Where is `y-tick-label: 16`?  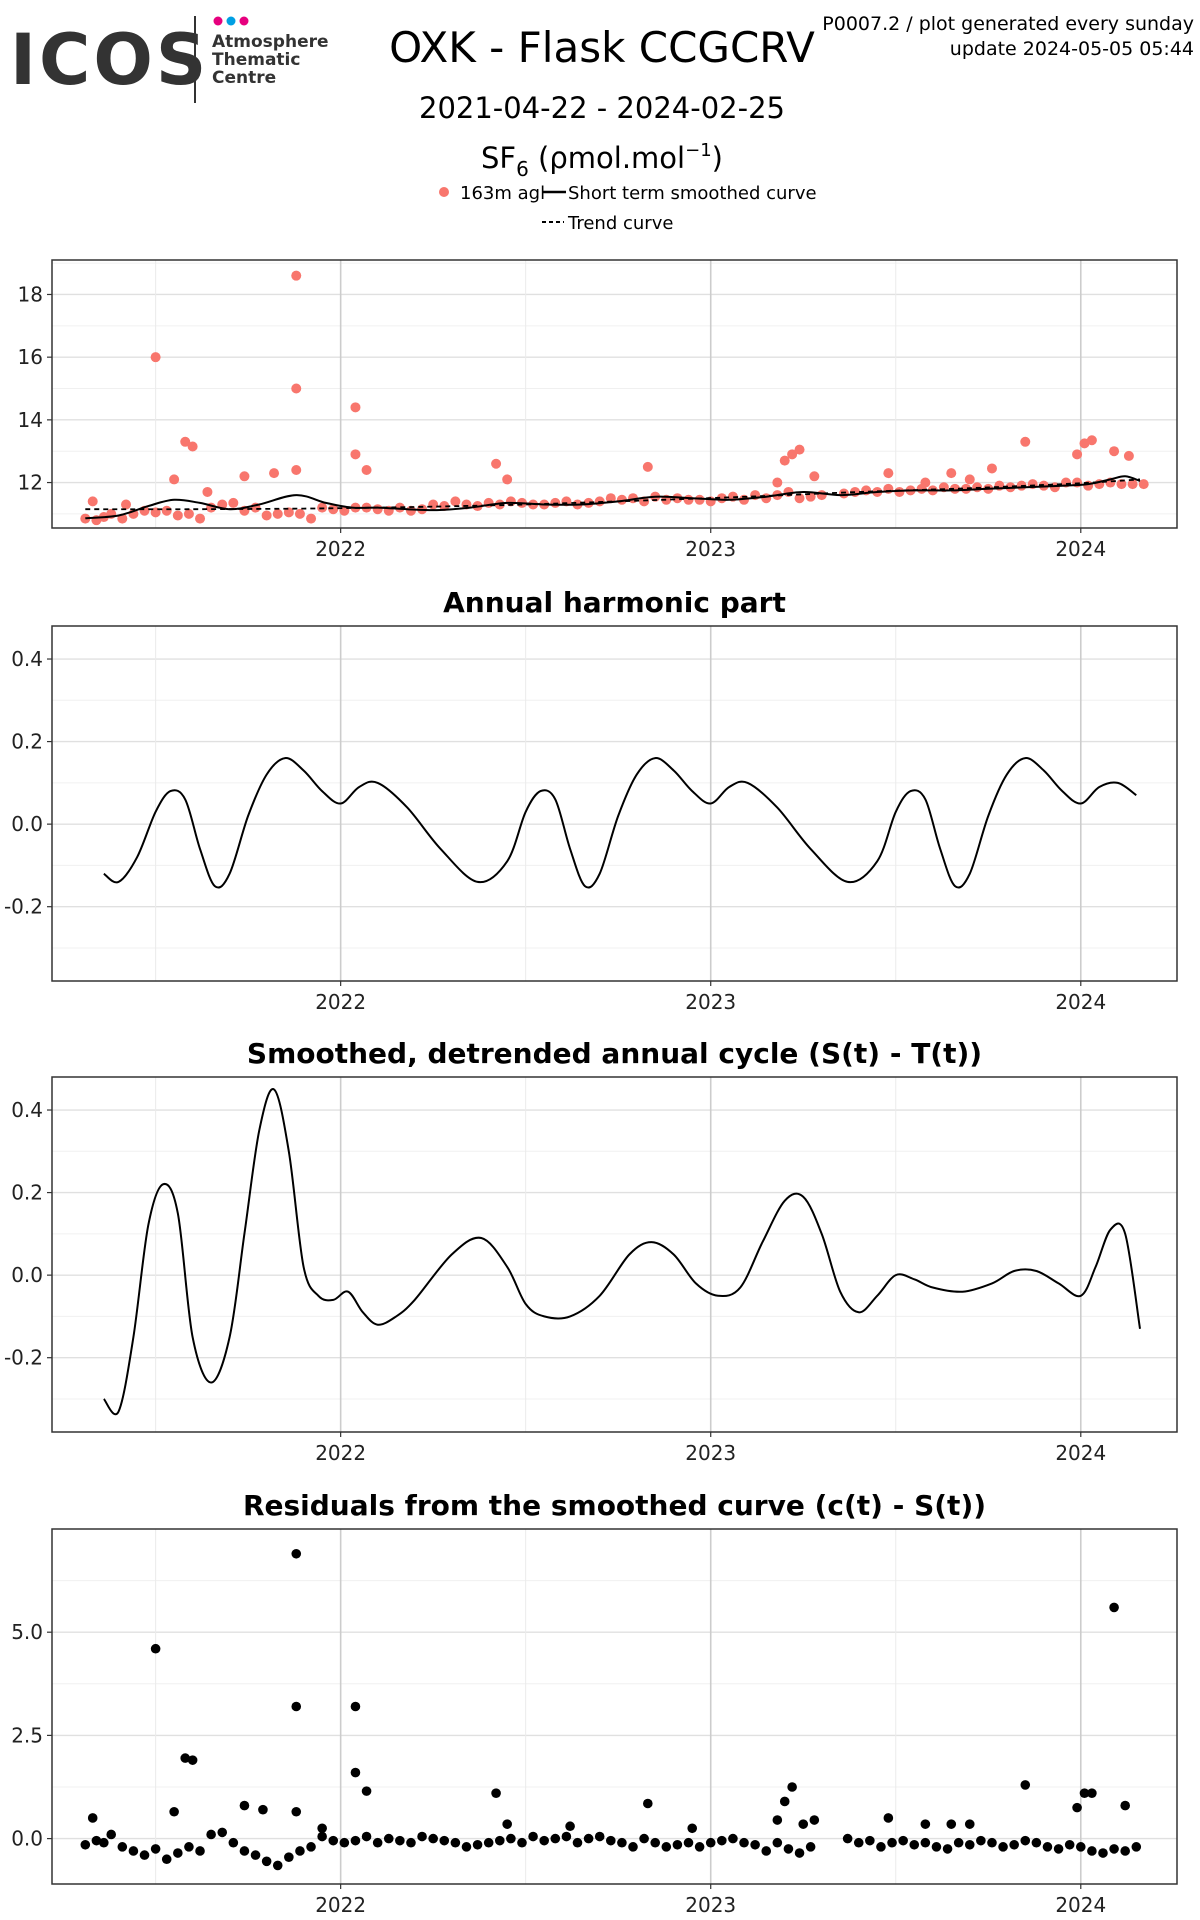 y-tick-label: 16 is located at coordinates (30, 357).